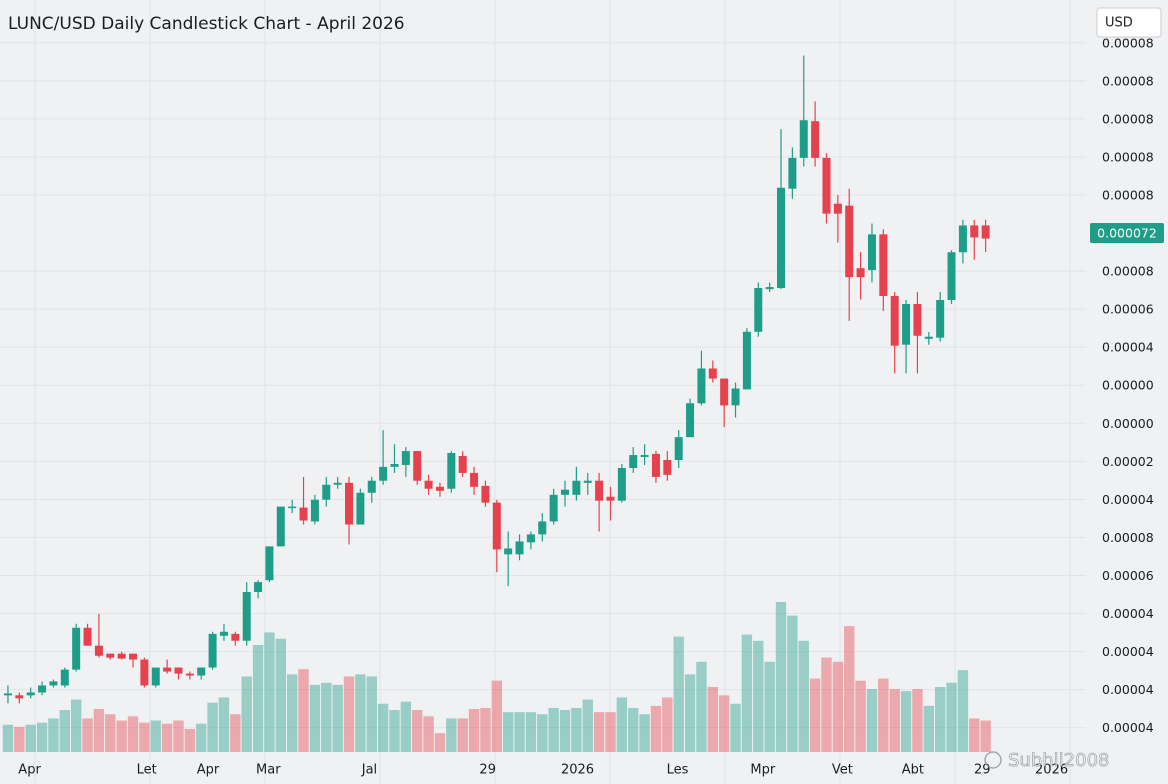 The image size is (1168, 784). I want to click on y-tick-label: 0.00006, so click(1128, 575).